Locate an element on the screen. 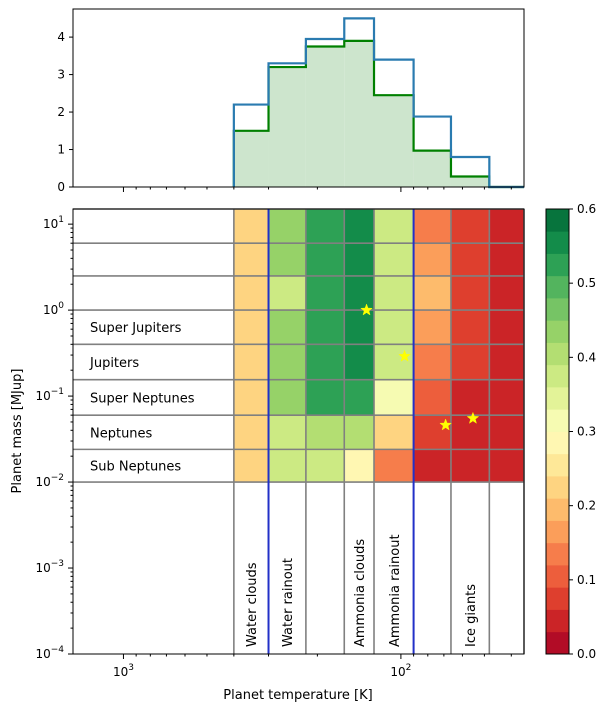 This screenshot has height=715, width=610. x-tick-label: 103 is located at coordinates (123, 671).